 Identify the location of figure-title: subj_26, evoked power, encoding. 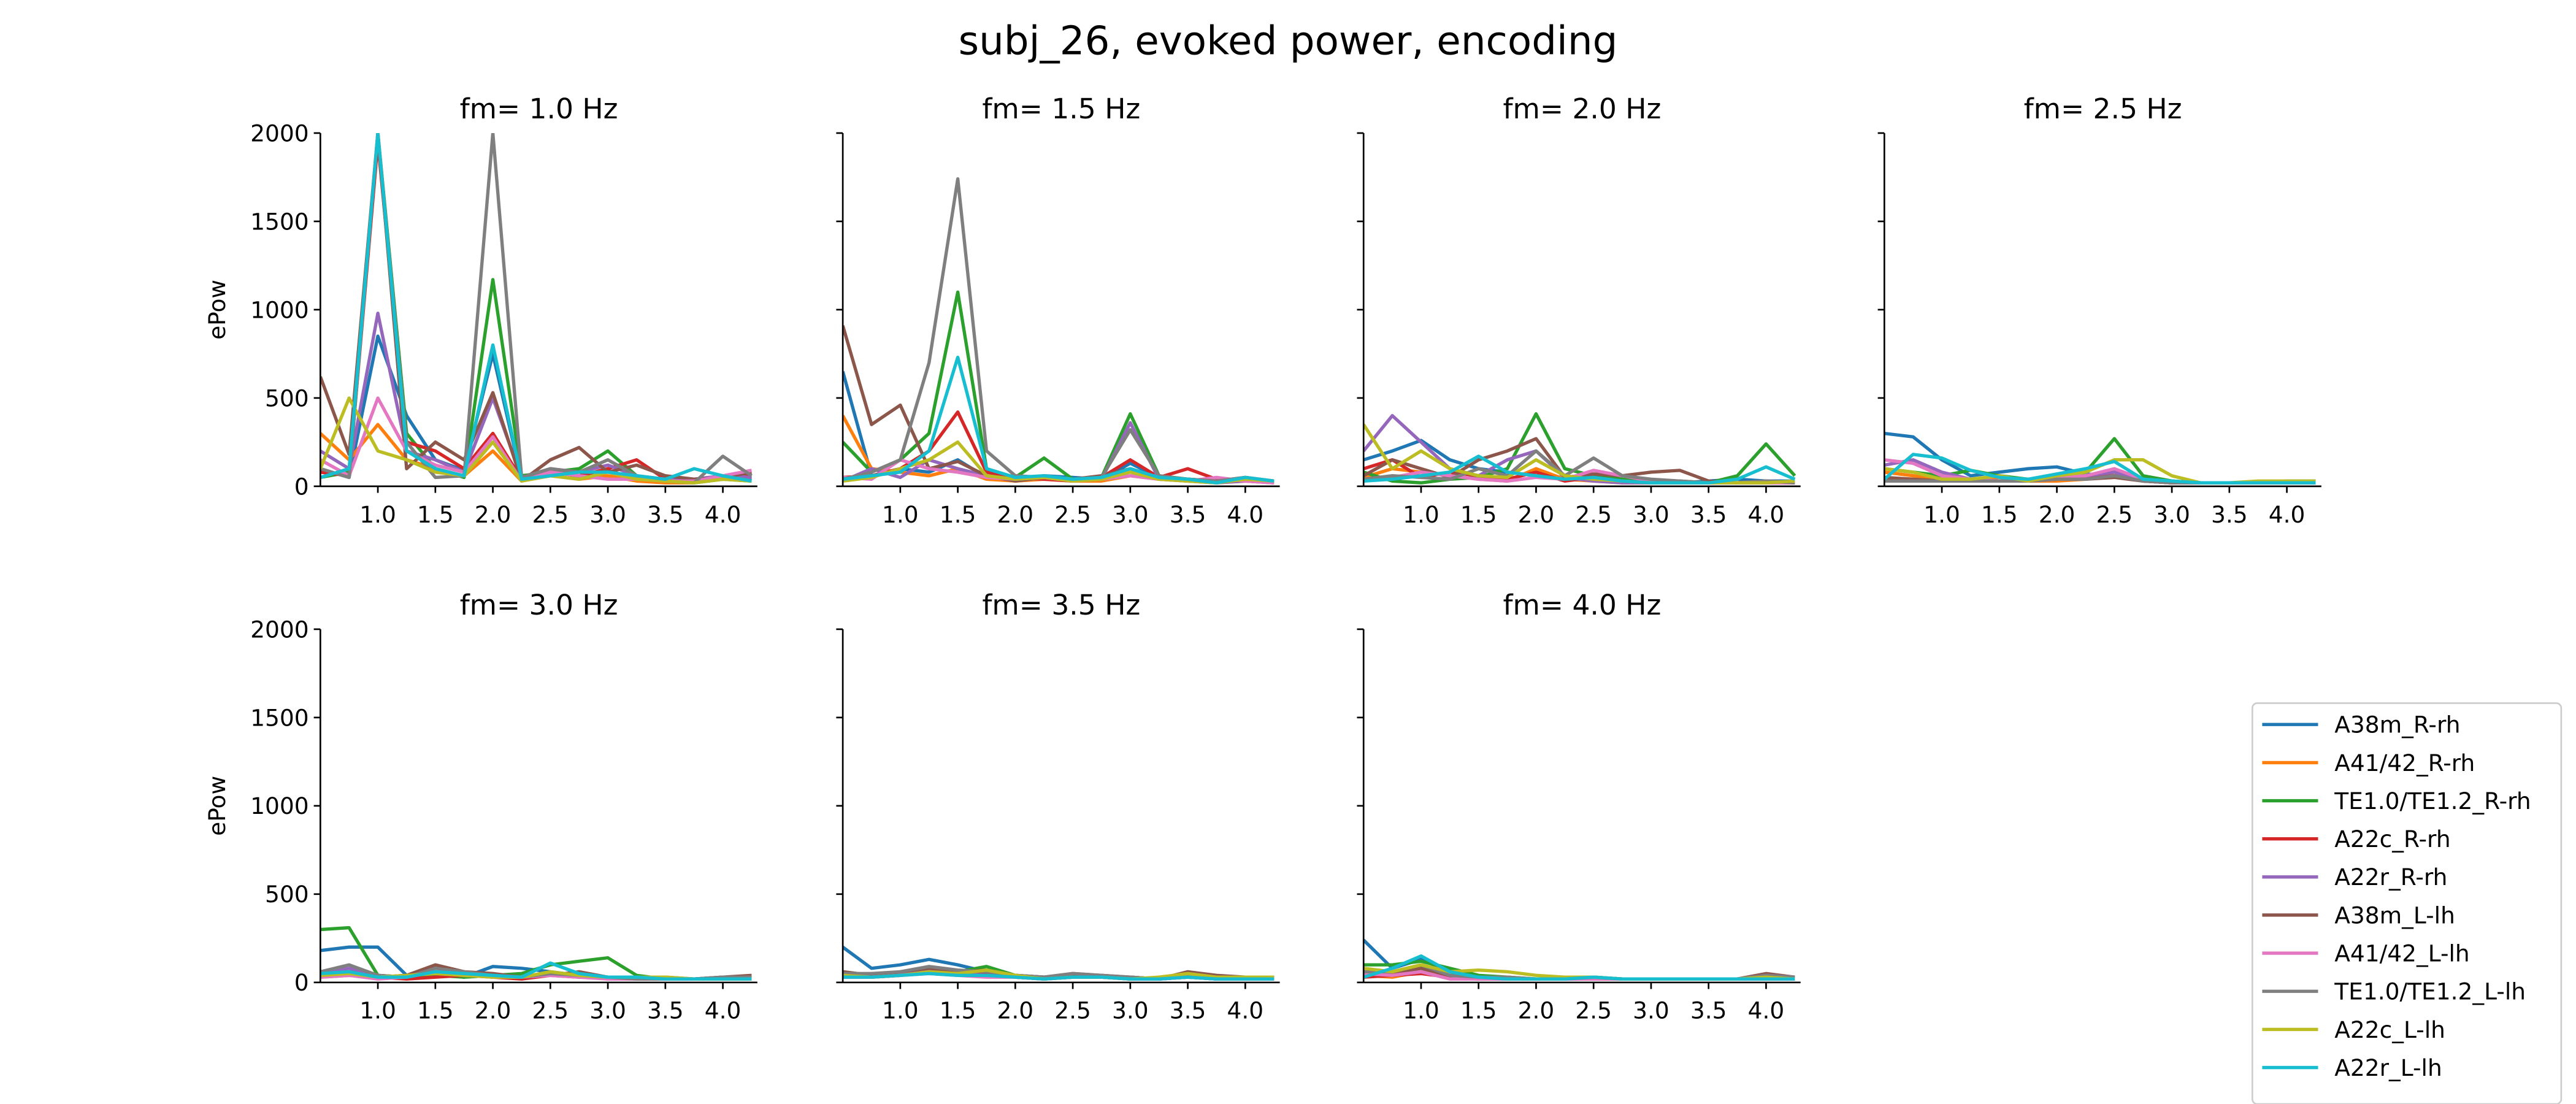
(1288, 41).